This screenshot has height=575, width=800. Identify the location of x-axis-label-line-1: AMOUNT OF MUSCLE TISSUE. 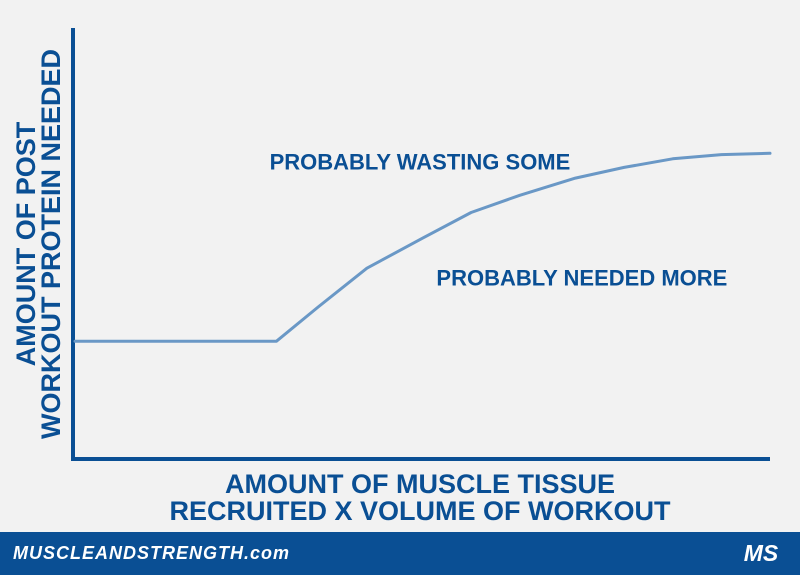
(420, 484).